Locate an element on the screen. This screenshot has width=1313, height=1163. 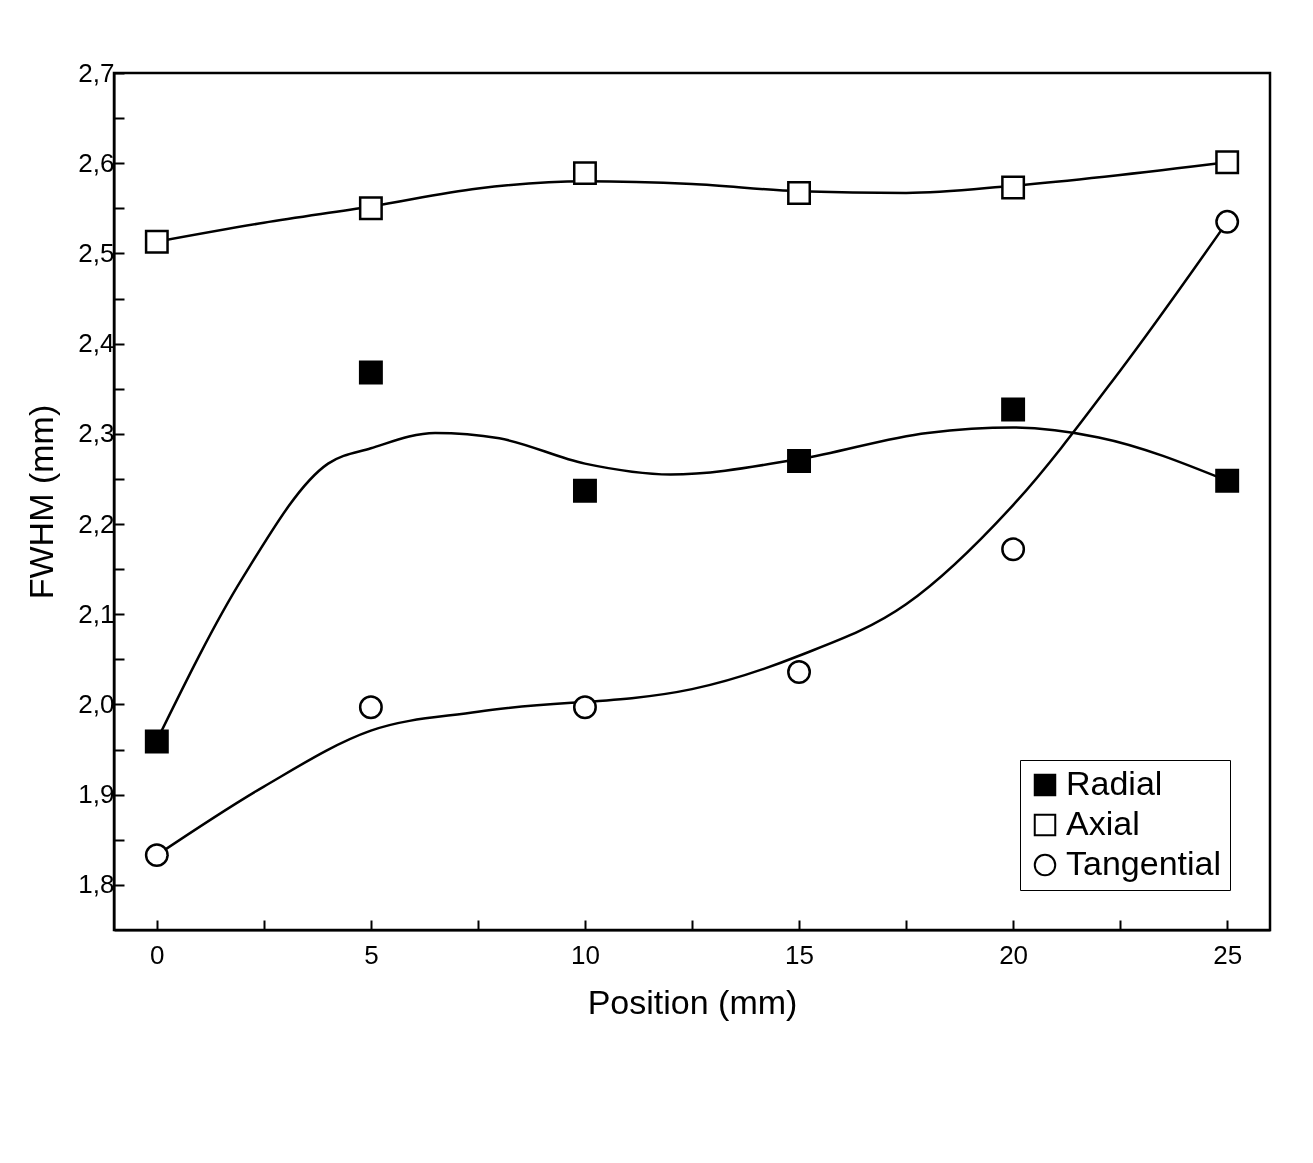
y-tick-label: 1,9 is located at coordinates (96, 794).